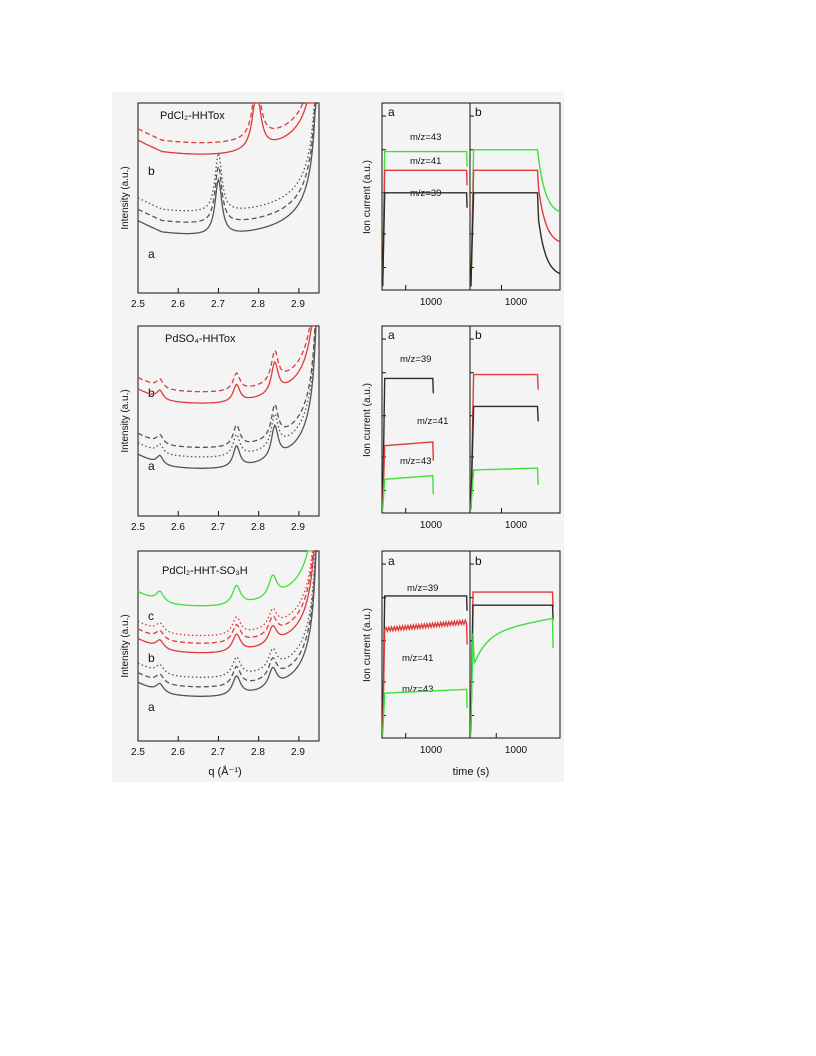 The image size is (816, 1056). What do you see at coordinates (415, 359) in the screenshot?
I see `ms-chart-2-annotation-mz39: m/z=39` at bounding box center [415, 359].